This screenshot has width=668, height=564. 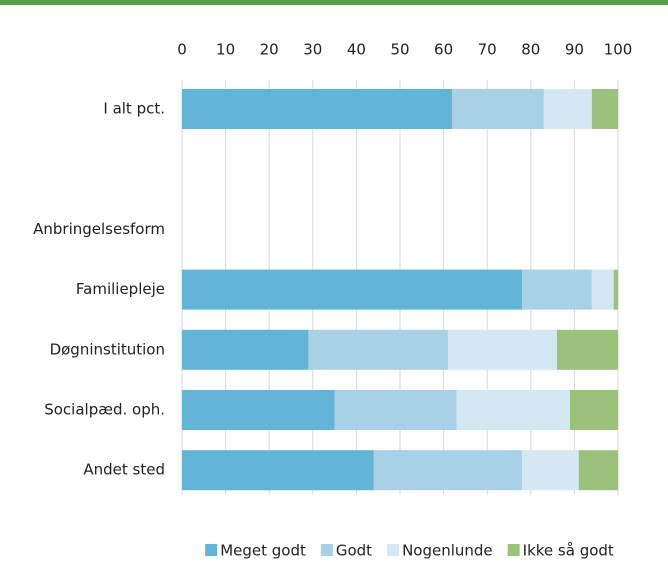 I want to click on x-tick-label: 80, so click(x=530, y=50).